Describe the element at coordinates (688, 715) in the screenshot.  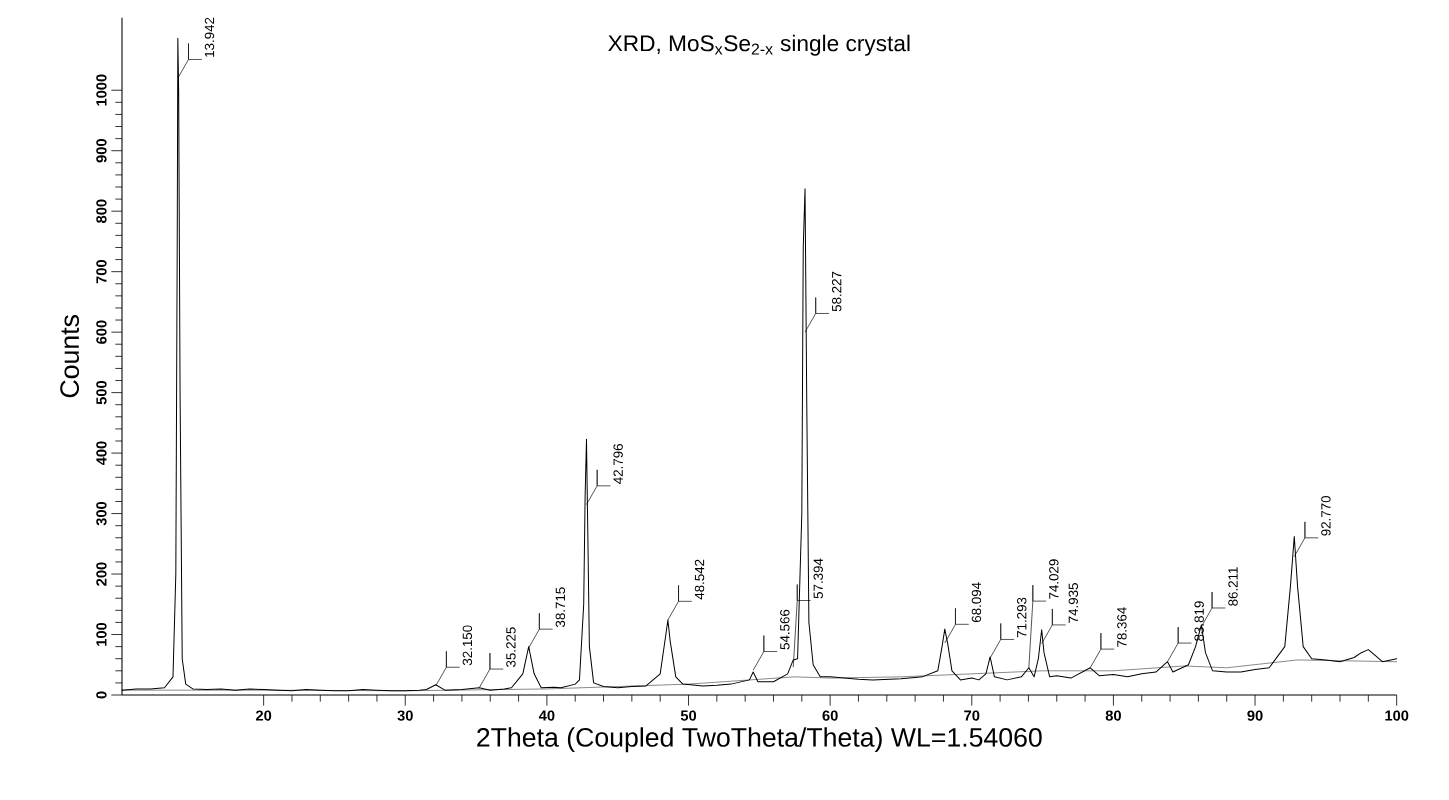
I see `x-tick-label: 50` at that location.